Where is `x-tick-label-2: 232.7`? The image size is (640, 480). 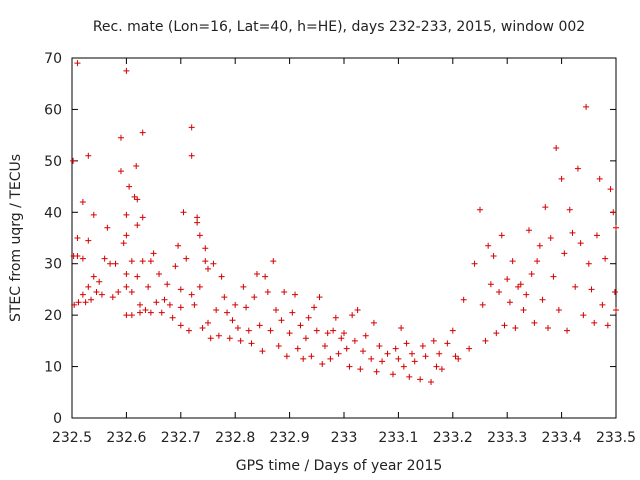
x-tick-label-2: 232.7 is located at coordinates (181, 438).